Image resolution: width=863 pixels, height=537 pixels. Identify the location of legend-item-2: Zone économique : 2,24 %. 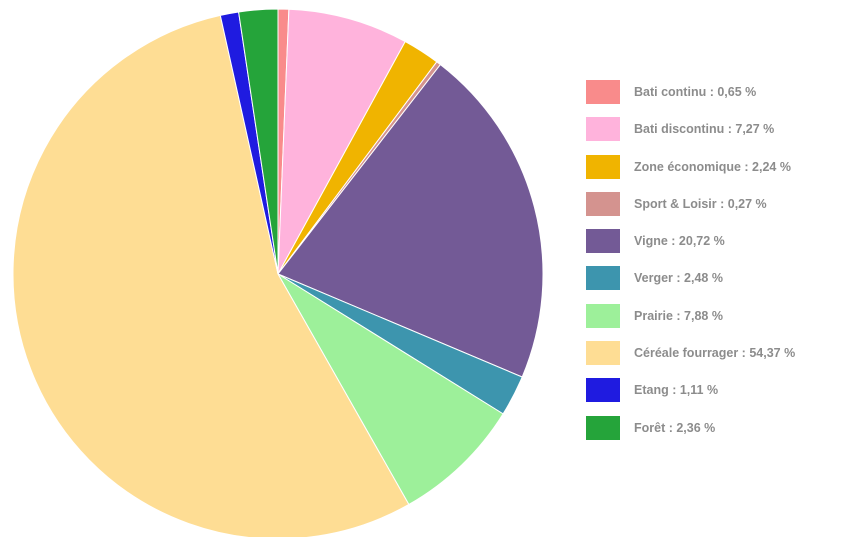
(723, 166).